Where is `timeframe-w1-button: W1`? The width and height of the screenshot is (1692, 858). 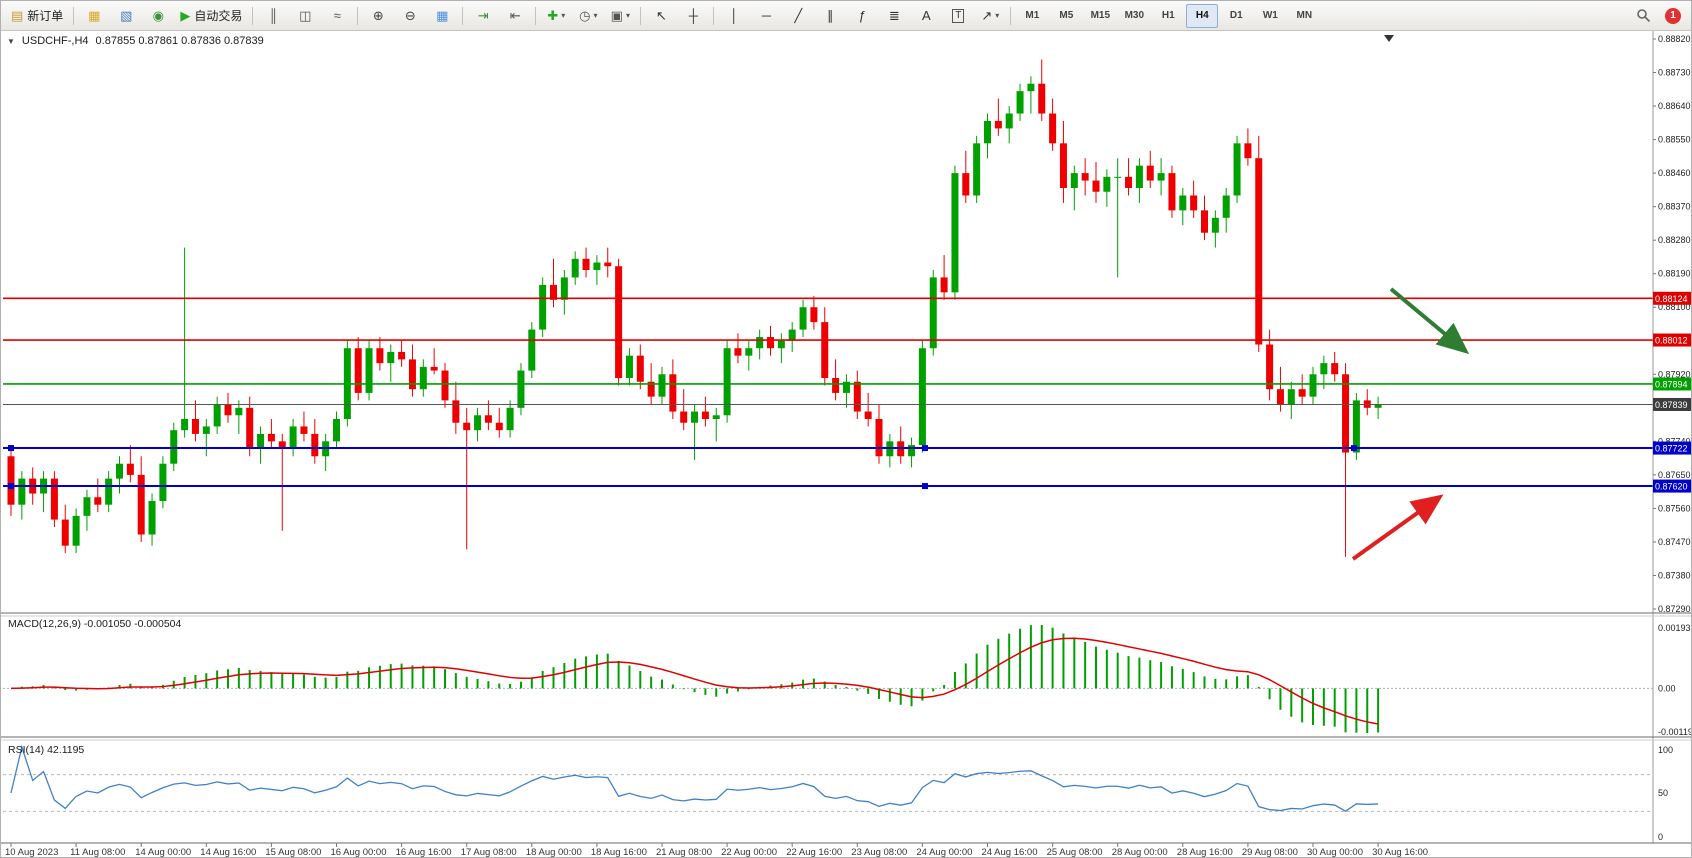 timeframe-w1-button: W1 is located at coordinates (1270, 15).